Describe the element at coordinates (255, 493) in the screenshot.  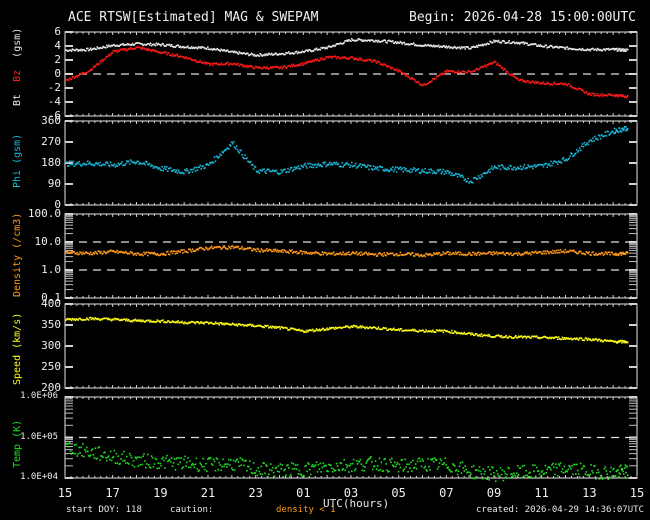
I see `x-tick-label: 23` at that location.